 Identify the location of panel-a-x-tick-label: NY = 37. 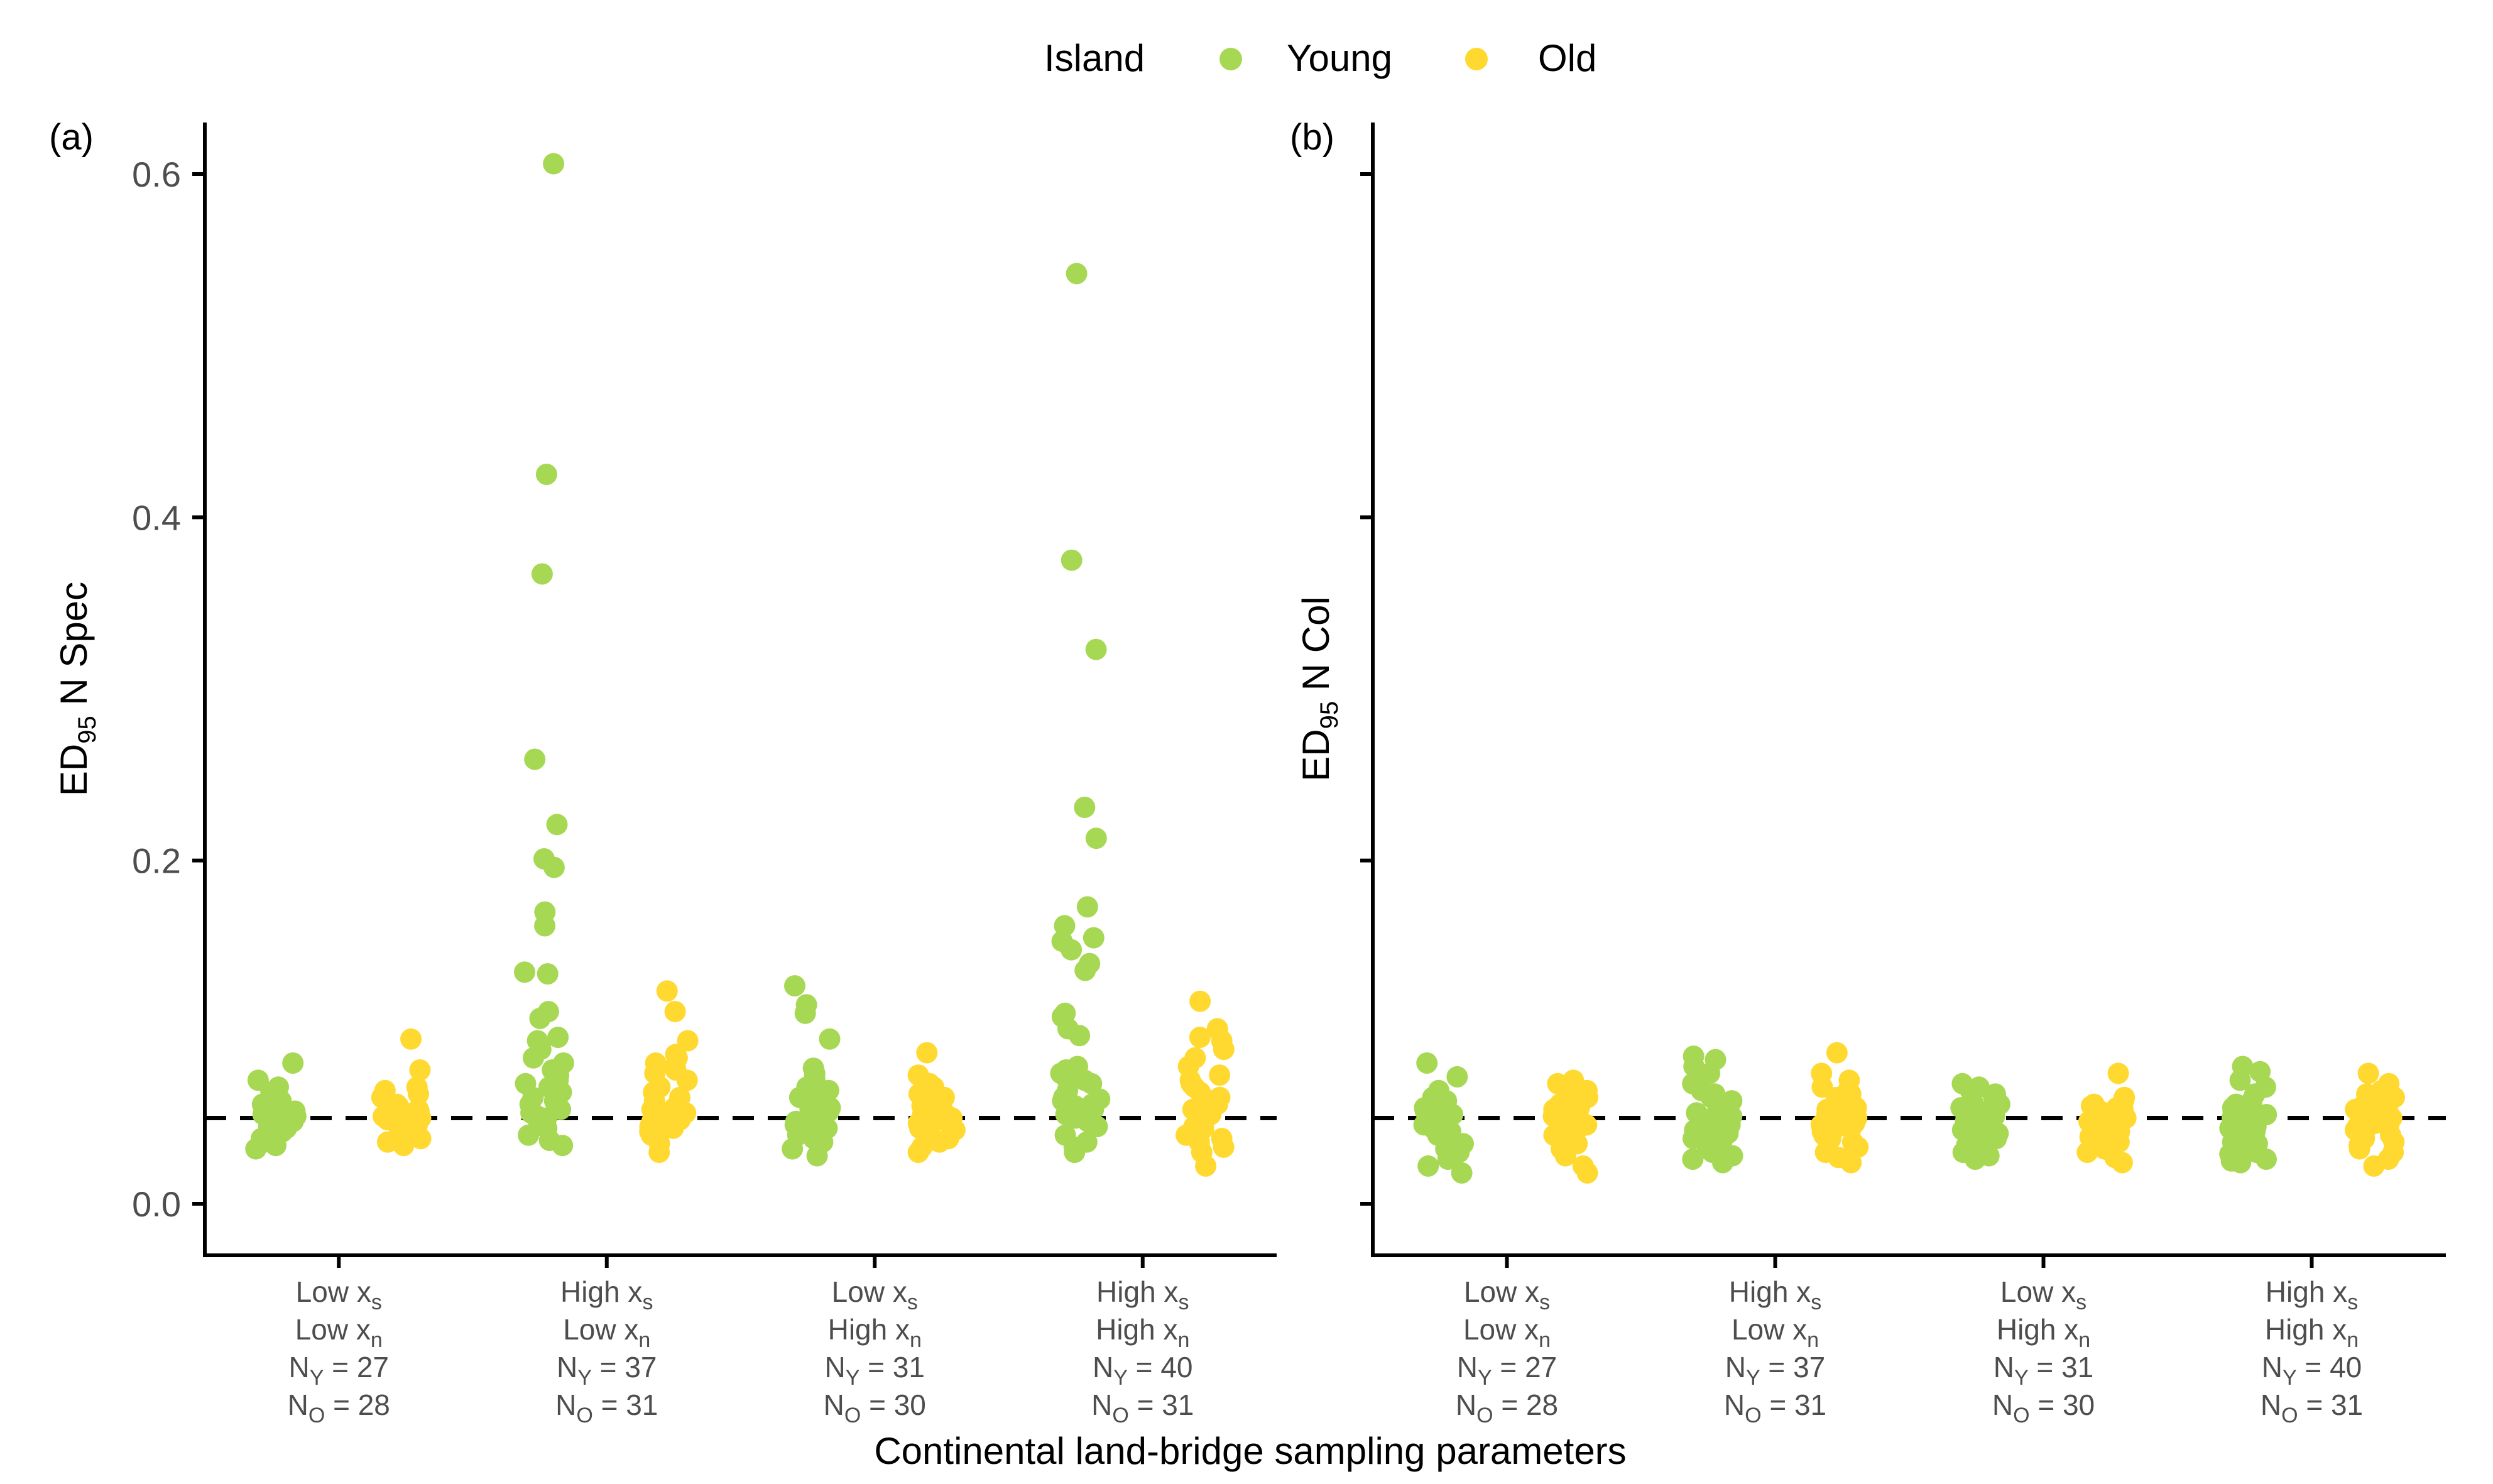
(607, 1370).